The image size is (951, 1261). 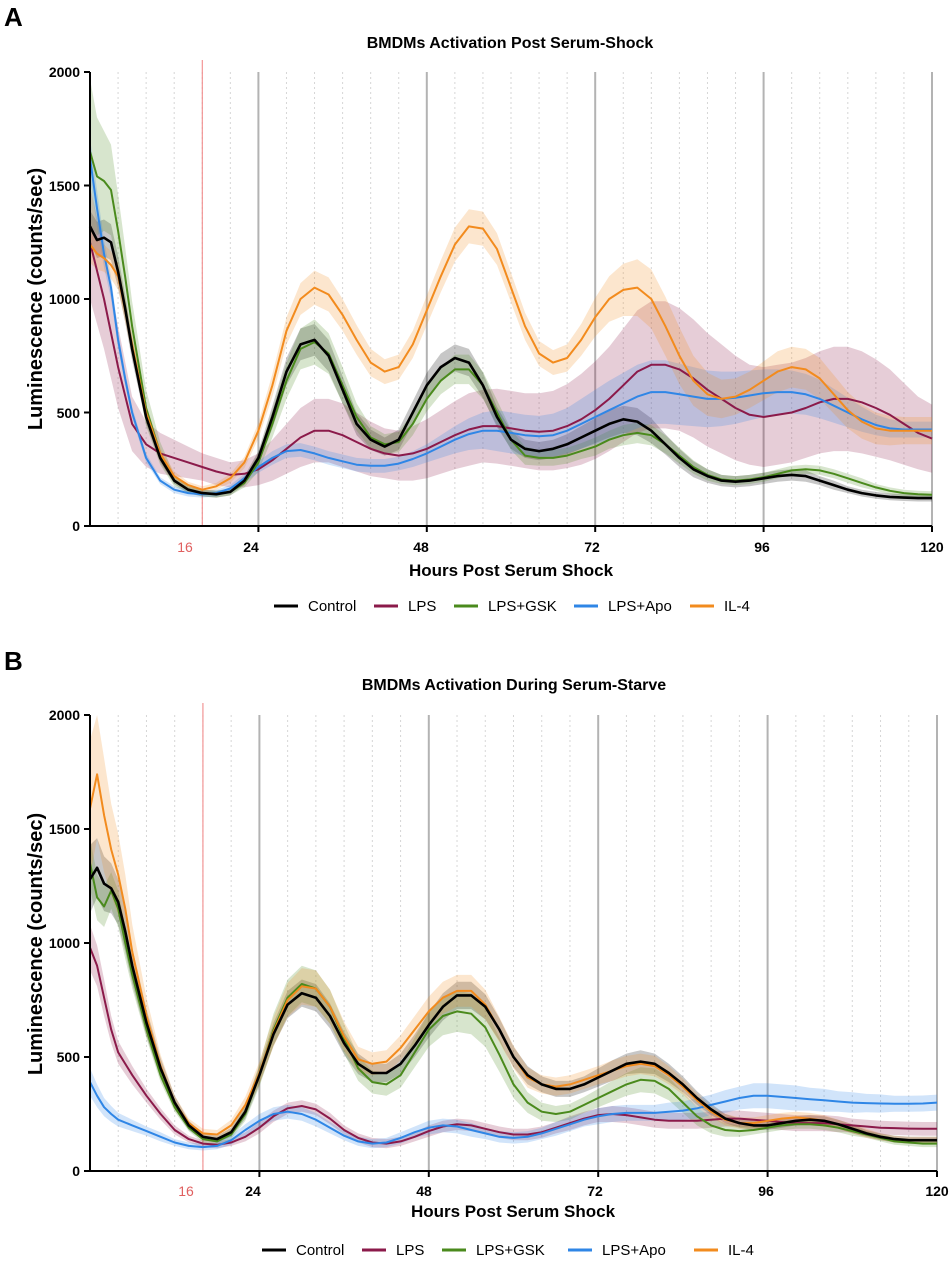 What do you see at coordinates (510, 43) in the screenshot?
I see `panel-a-title: BMDMs Activation Post Serum-Shock` at bounding box center [510, 43].